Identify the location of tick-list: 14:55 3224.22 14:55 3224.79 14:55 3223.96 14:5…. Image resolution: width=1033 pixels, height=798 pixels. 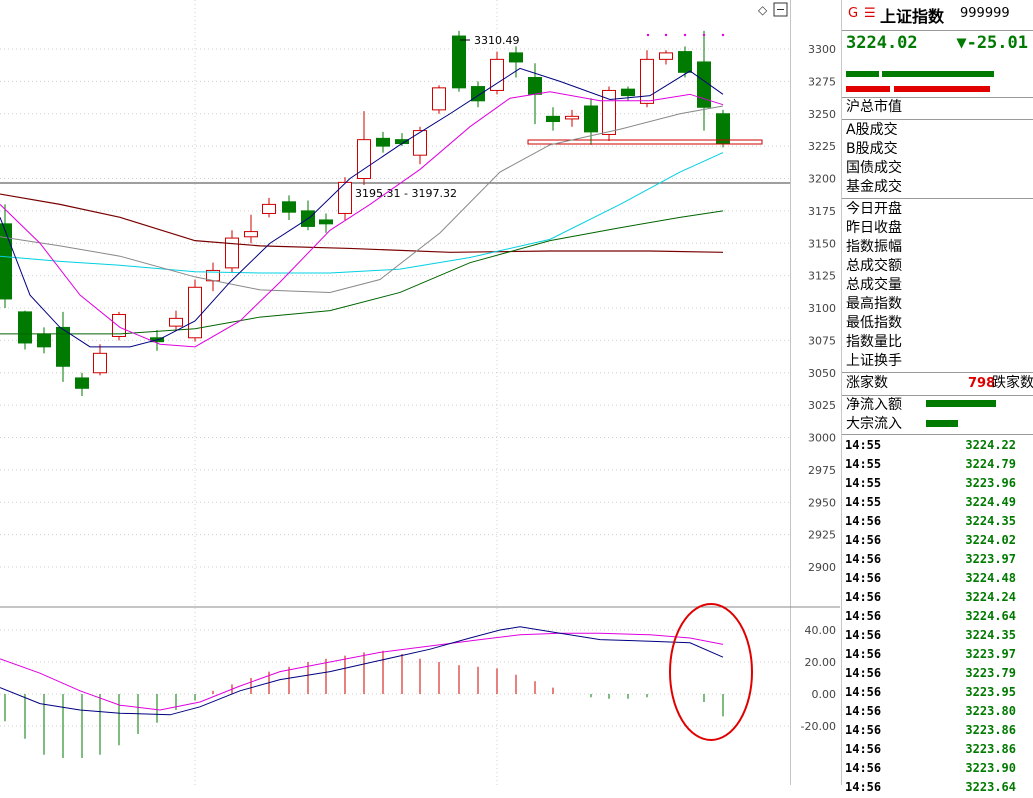
(937, 616).